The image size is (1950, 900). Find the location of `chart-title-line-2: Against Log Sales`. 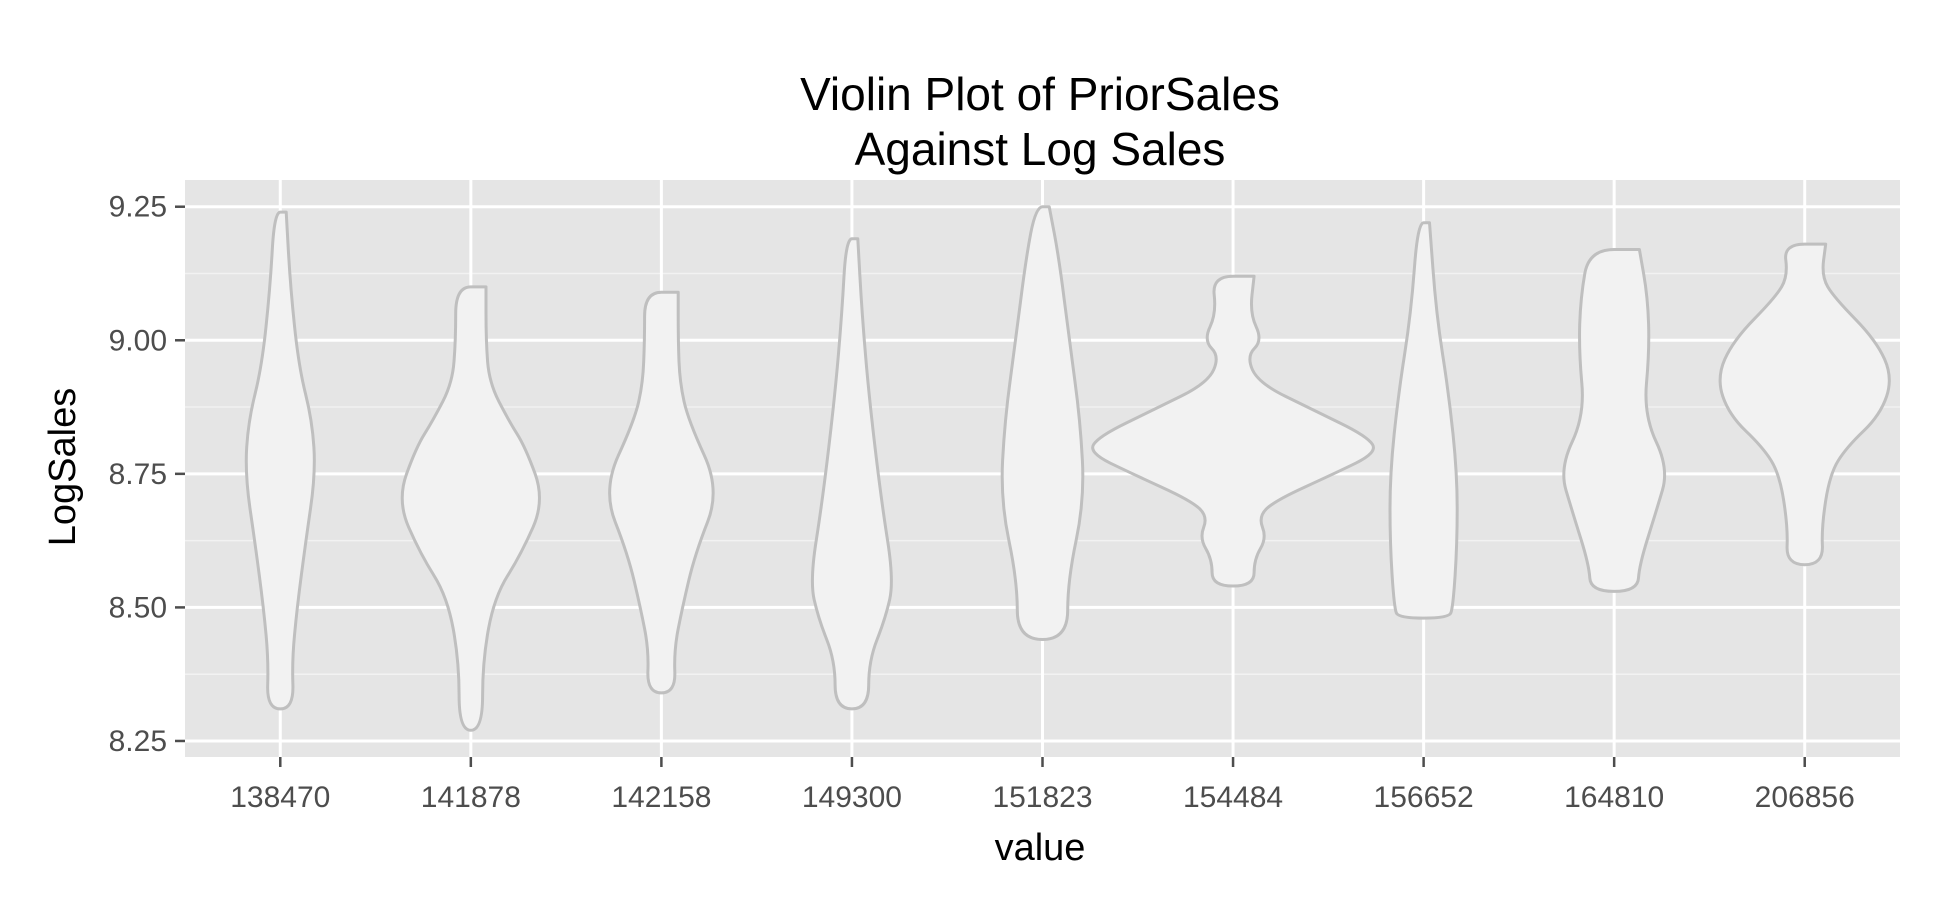

chart-title-line-2: Against Log Sales is located at coordinates (1040, 149).